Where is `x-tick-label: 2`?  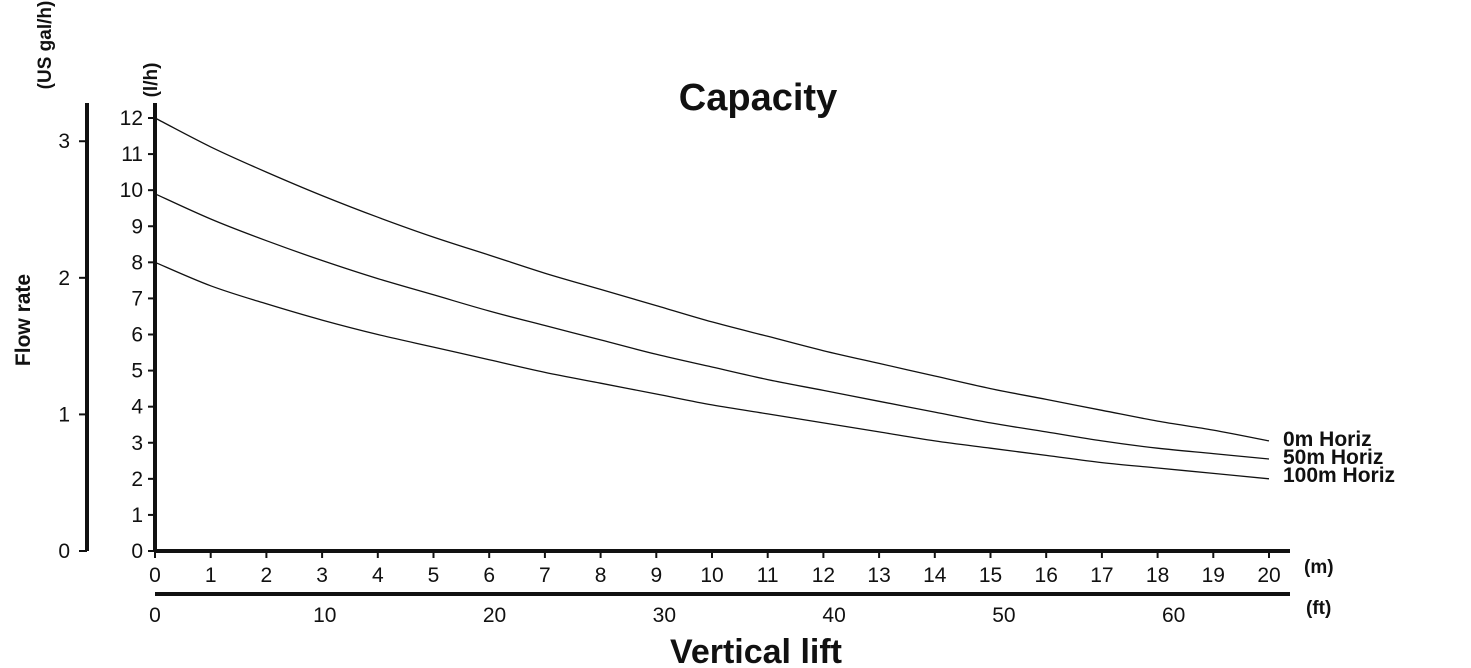
x-tick-label: 2 is located at coordinates (267, 575).